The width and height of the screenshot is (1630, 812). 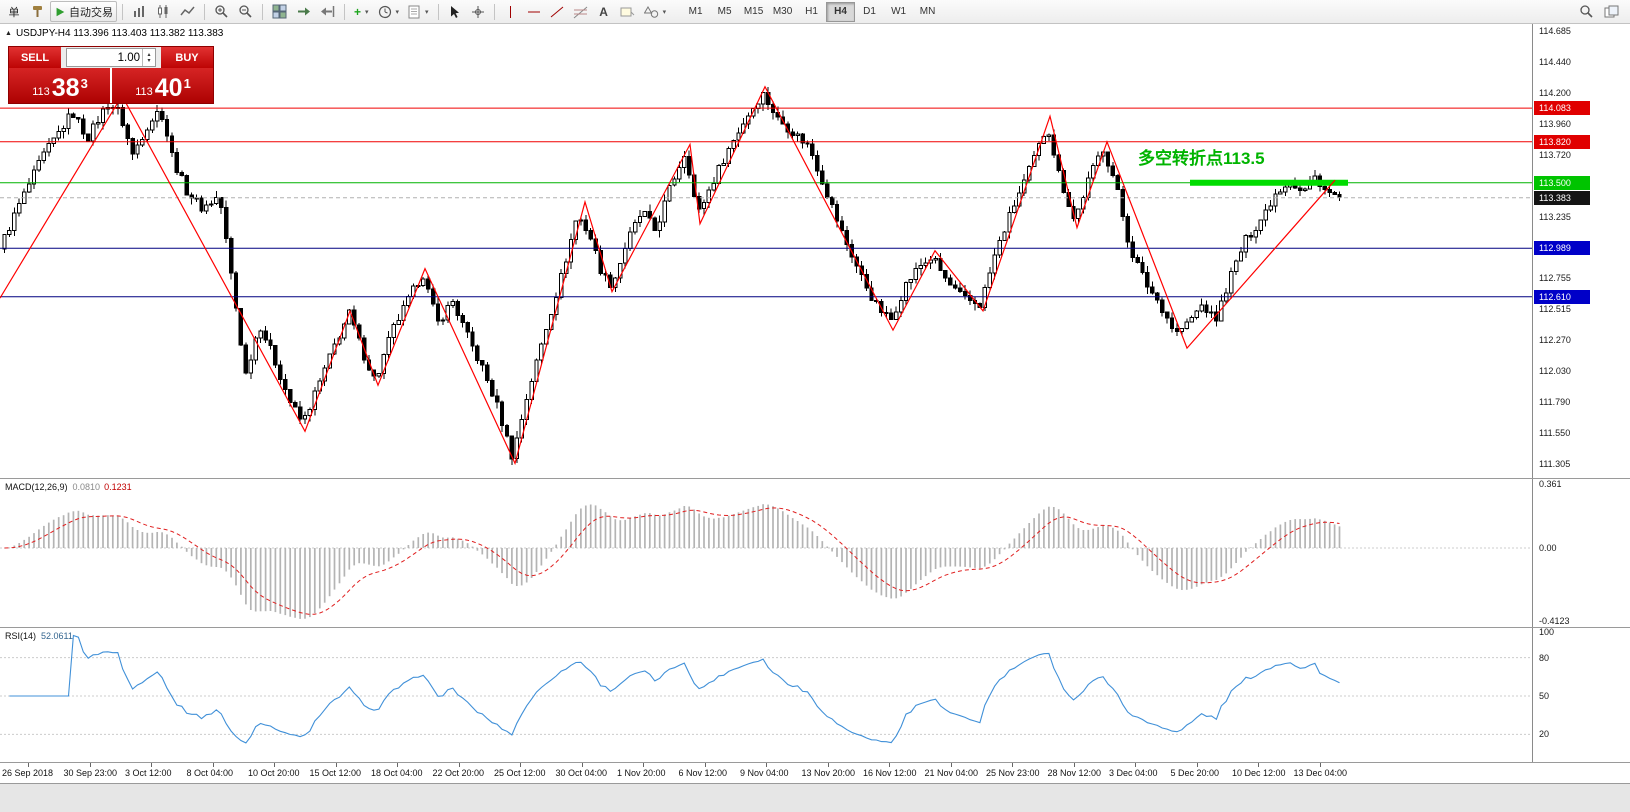 What do you see at coordinates (35, 57) in the screenshot?
I see `sell-button: SELL` at bounding box center [35, 57].